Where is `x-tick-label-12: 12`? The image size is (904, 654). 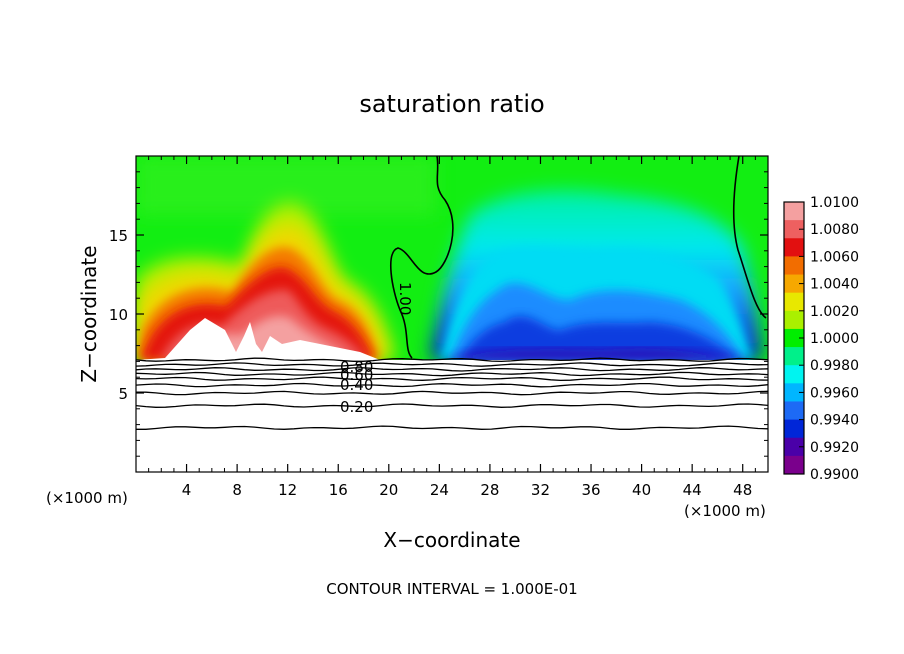
x-tick-label-12: 12 is located at coordinates (287, 490).